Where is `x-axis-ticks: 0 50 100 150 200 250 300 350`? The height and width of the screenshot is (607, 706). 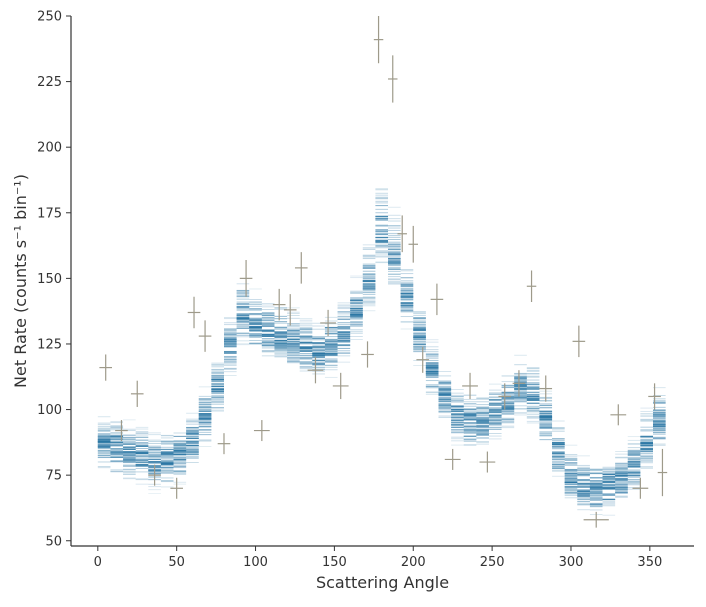 x-axis-ticks: 0 50 100 150 200 250 300 350 is located at coordinates (378, 558).